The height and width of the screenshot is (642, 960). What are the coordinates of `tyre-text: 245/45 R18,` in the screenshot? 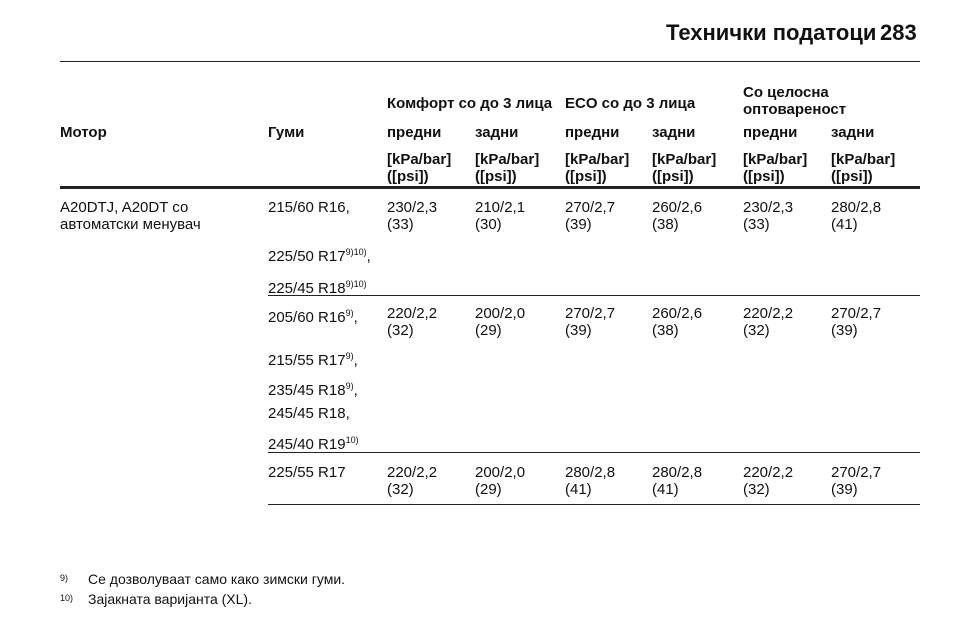 It's located at (309, 413).